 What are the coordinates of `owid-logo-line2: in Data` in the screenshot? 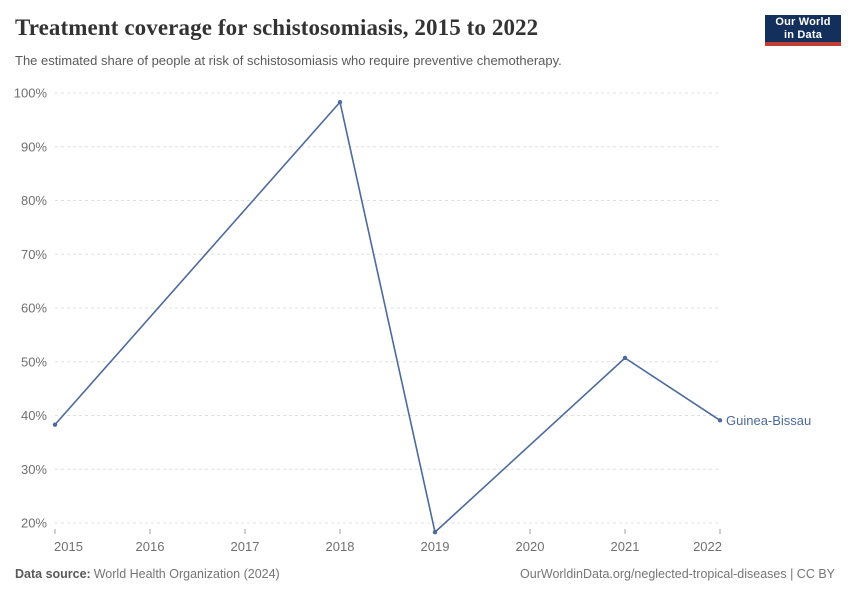 It's located at (803, 34).